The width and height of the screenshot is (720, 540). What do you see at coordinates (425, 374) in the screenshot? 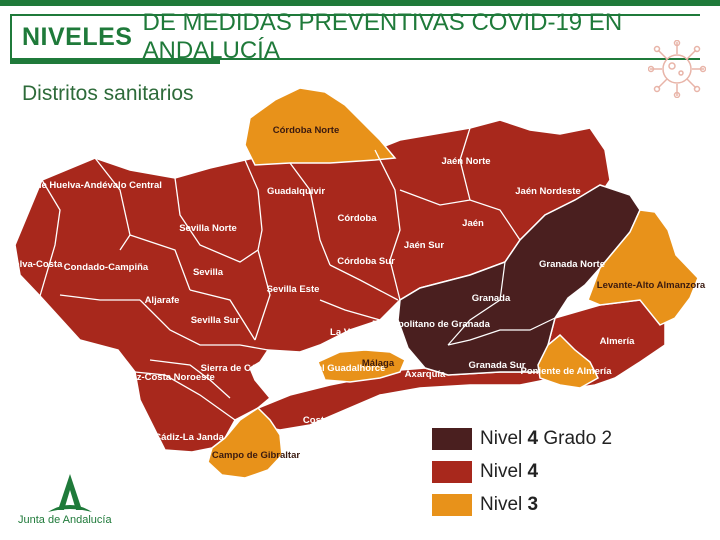
I see `label-axarquia: Axarquía` at bounding box center [425, 374].